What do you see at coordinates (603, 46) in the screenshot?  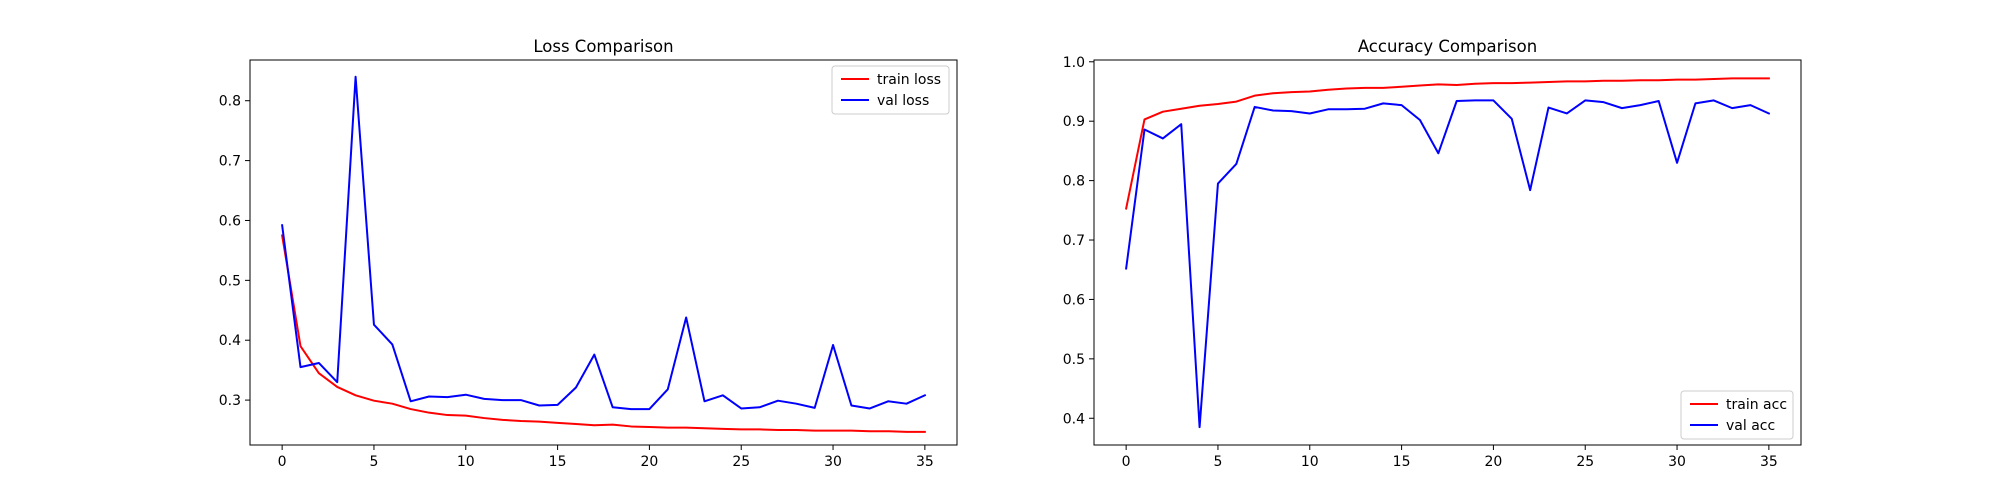 I see `loss-chart-title: Loss Comparison` at bounding box center [603, 46].